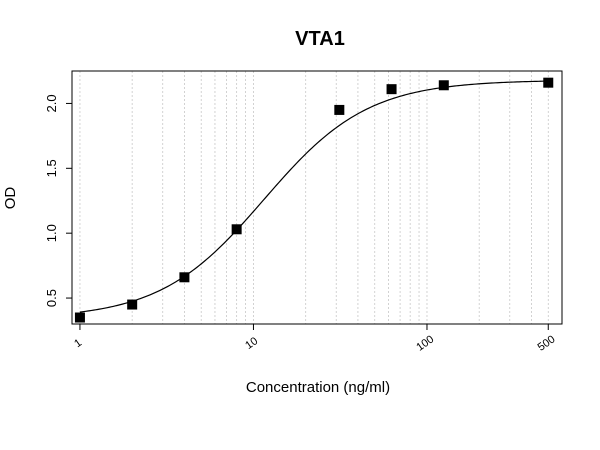  Describe the element at coordinates (58, 200) in the screenshot. I see `y-axis: 0.5 1.0 1.5 2.0` at that location.